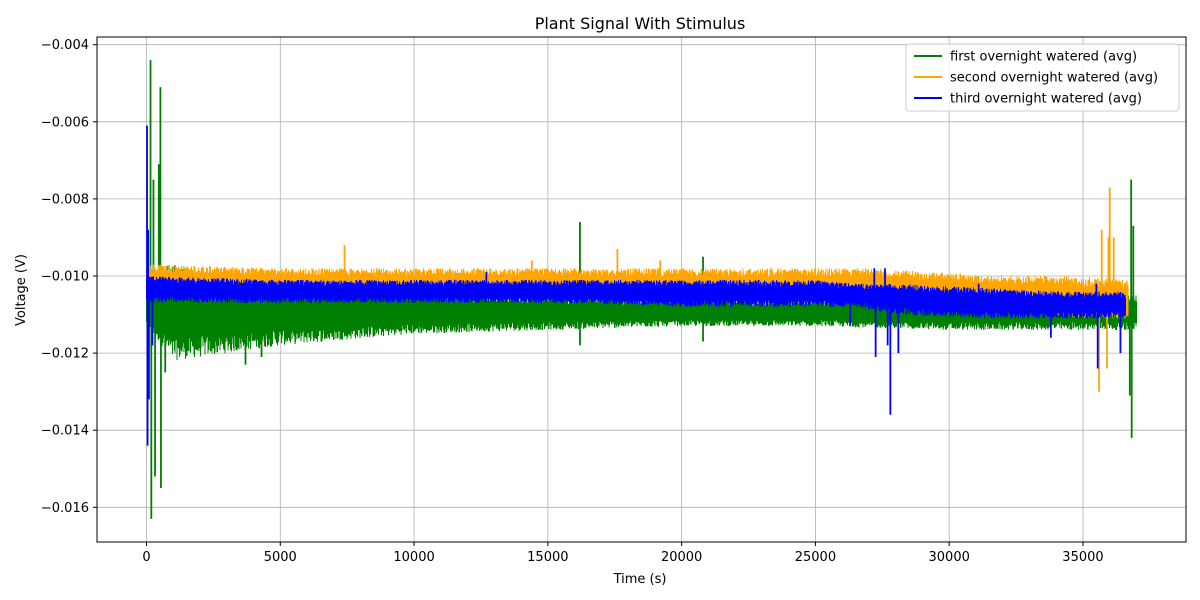 This screenshot has width=1200, height=600. I want to click on x-tick-label: 20000, so click(681, 557).